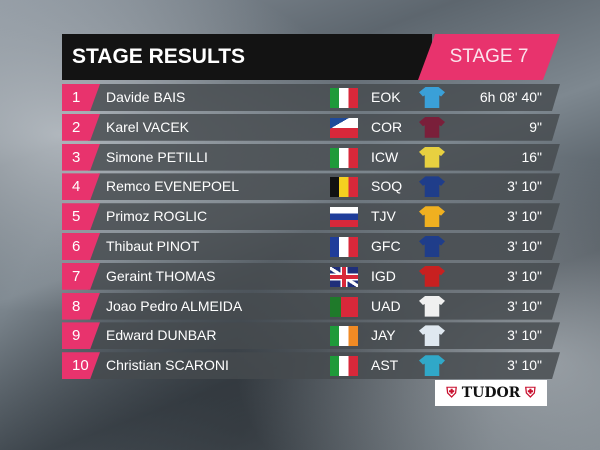 The width and height of the screenshot is (600, 450). I want to click on team-code: SOQ, so click(387, 186).